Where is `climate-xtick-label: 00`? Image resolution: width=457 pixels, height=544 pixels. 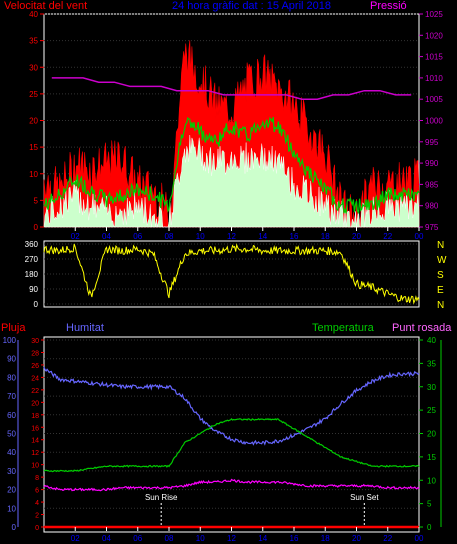
climate-xtick-label: 00 is located at coordinates (419, 538).